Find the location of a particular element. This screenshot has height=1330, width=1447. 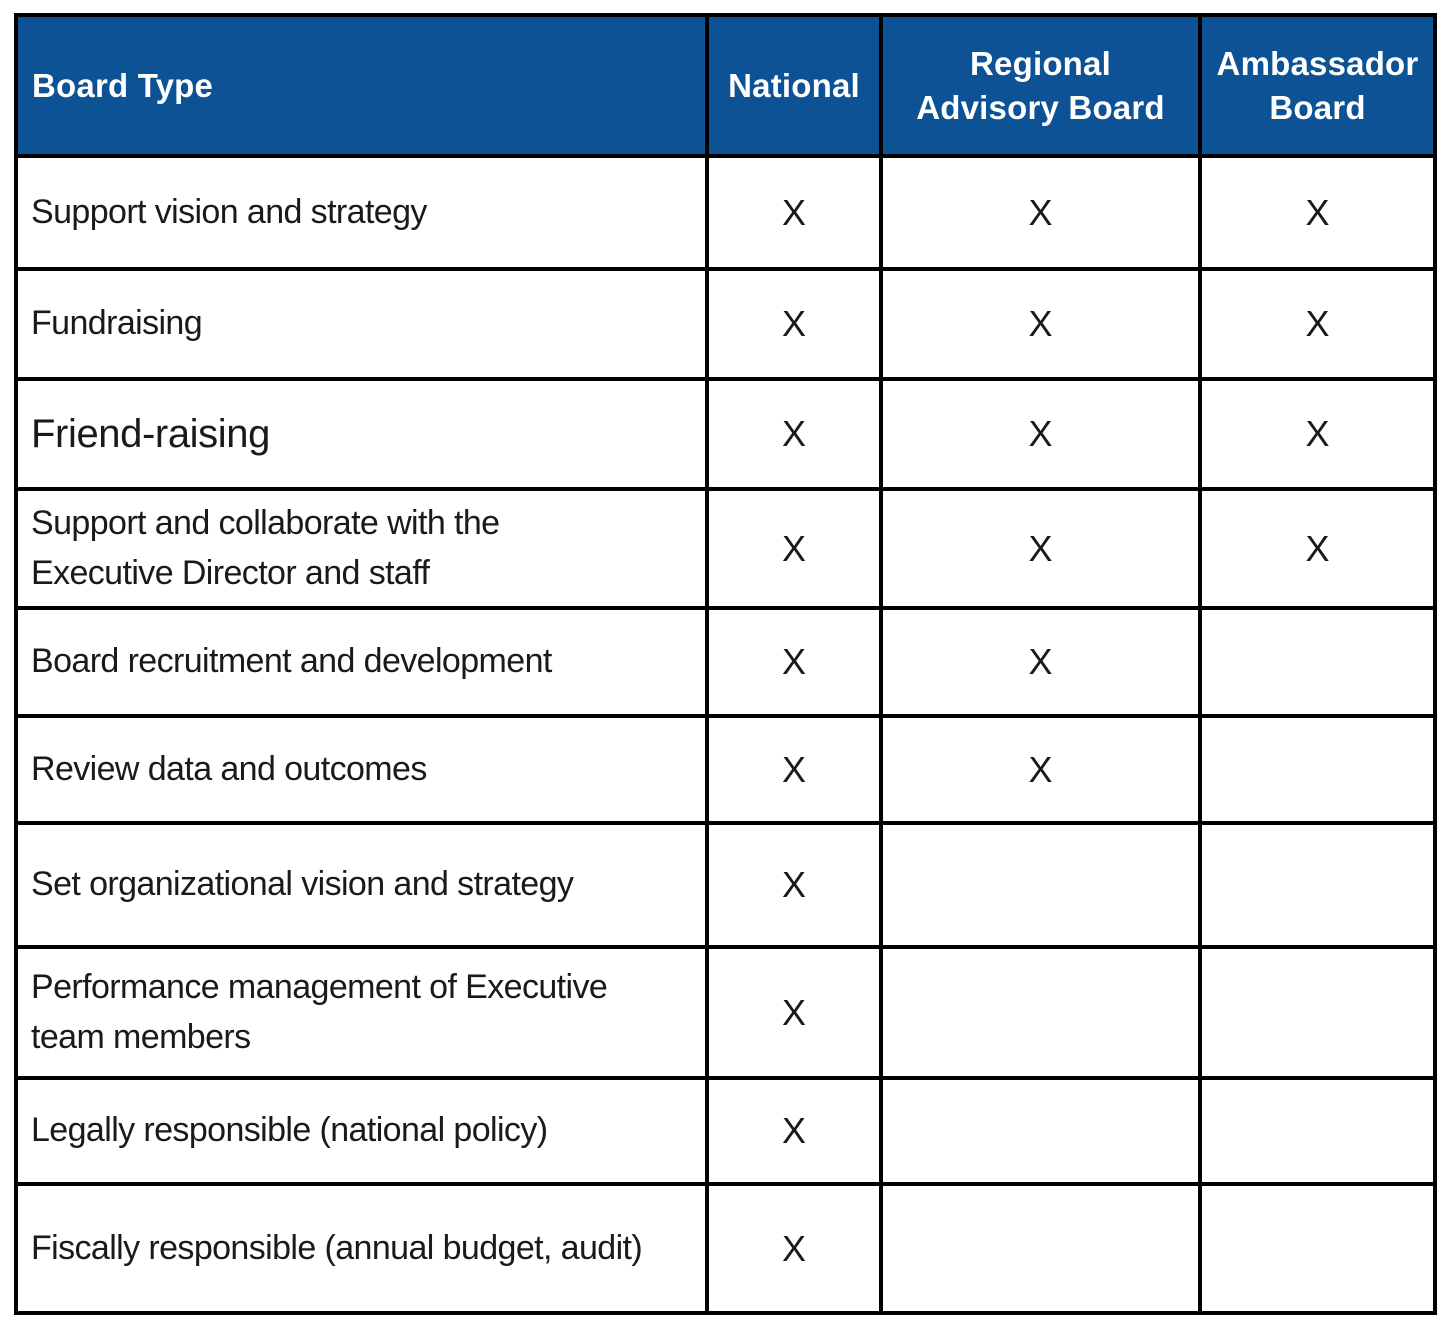

table-row: Fundraising X X X is located at coordinates (725, 324).